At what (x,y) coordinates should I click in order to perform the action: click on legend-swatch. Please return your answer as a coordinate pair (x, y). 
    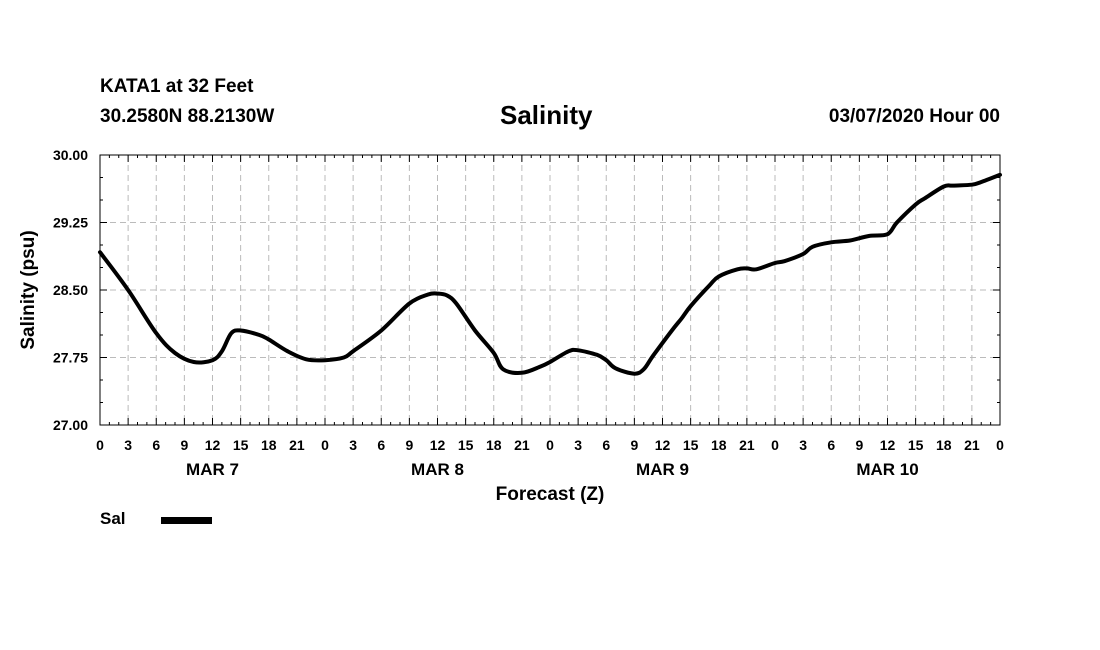
    Looking at the image, I should click on (186, 520).